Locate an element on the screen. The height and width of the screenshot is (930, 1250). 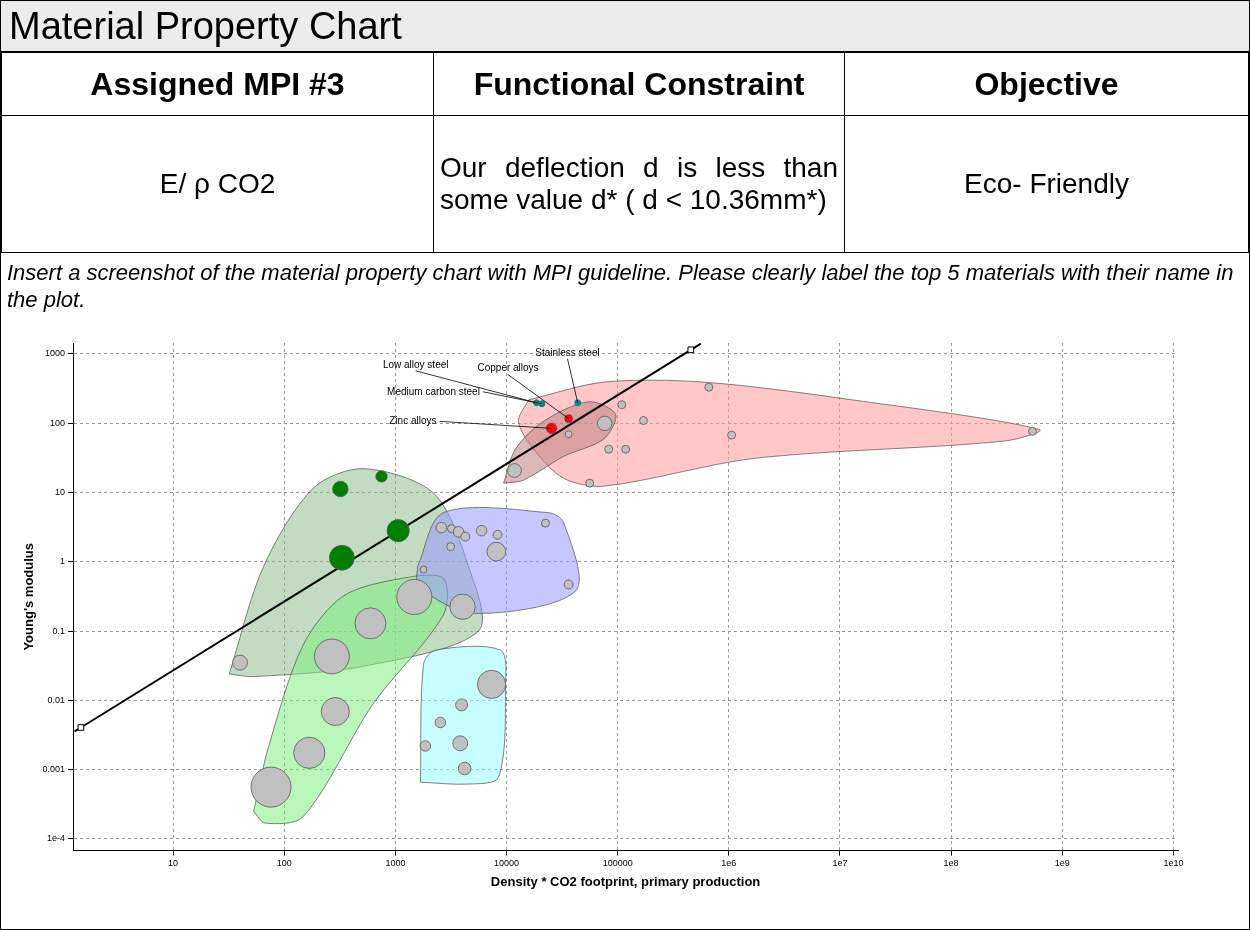
x-tick-label: 100000 is located at coordinates (617, 863).